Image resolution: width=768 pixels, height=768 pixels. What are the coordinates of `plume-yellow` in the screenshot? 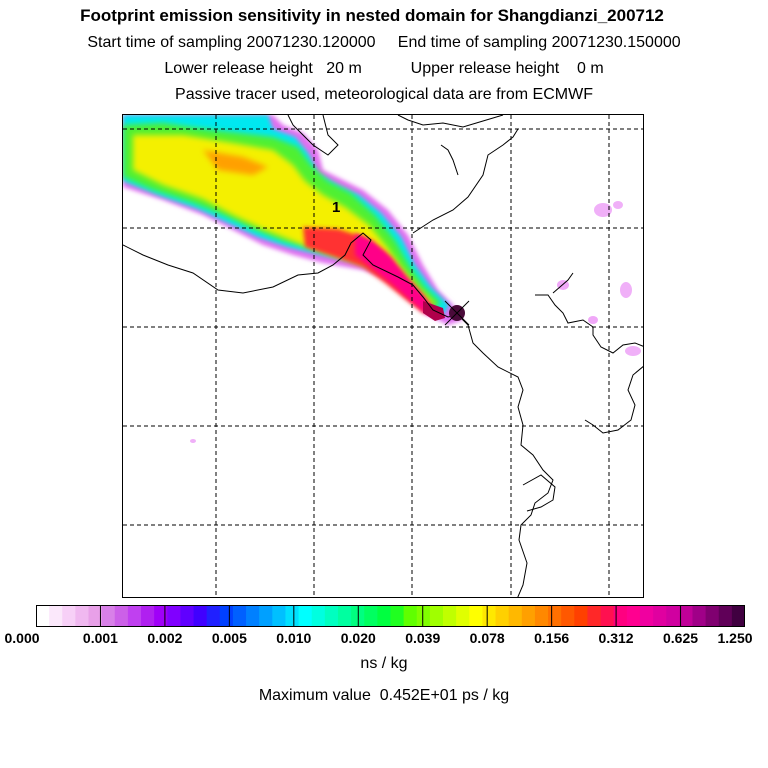 It's located at (284, 221).